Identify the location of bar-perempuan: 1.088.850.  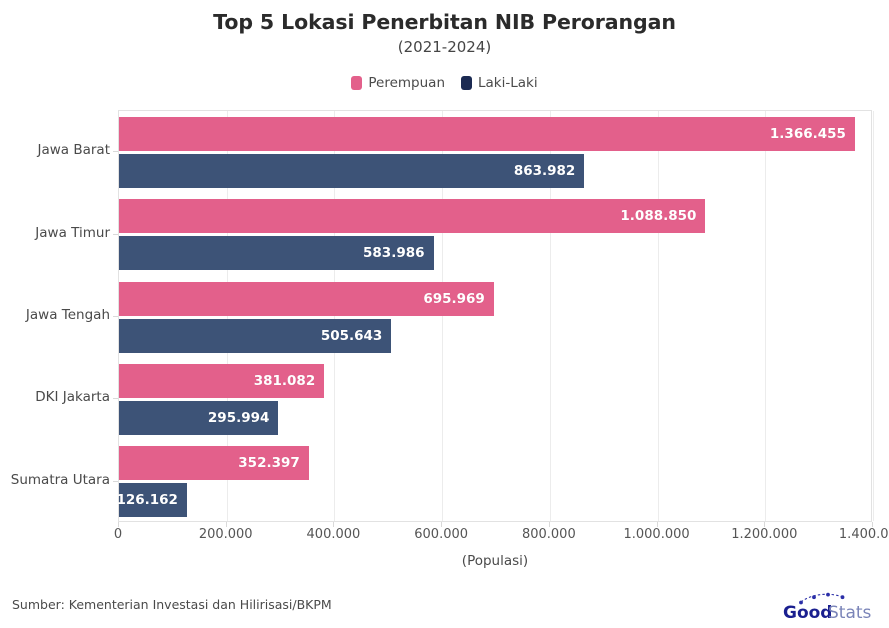
(412, 216).